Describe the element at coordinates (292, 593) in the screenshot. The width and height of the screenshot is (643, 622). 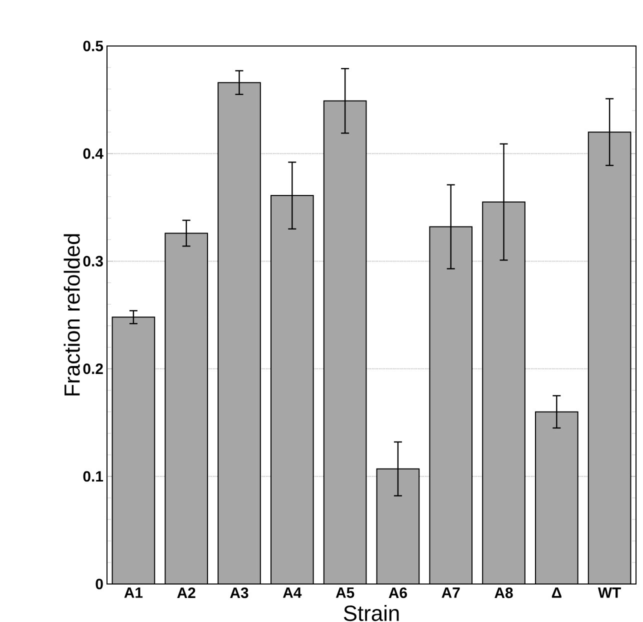
I see `x-tick-label: A4` at that location.